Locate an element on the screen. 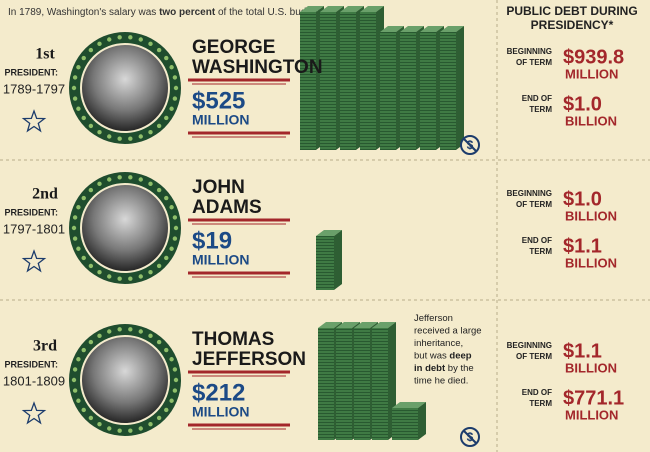 Image resolution: width=650 pixels, height=452 pixels. ordinal: 3rd is located at coordinates (45, 346).